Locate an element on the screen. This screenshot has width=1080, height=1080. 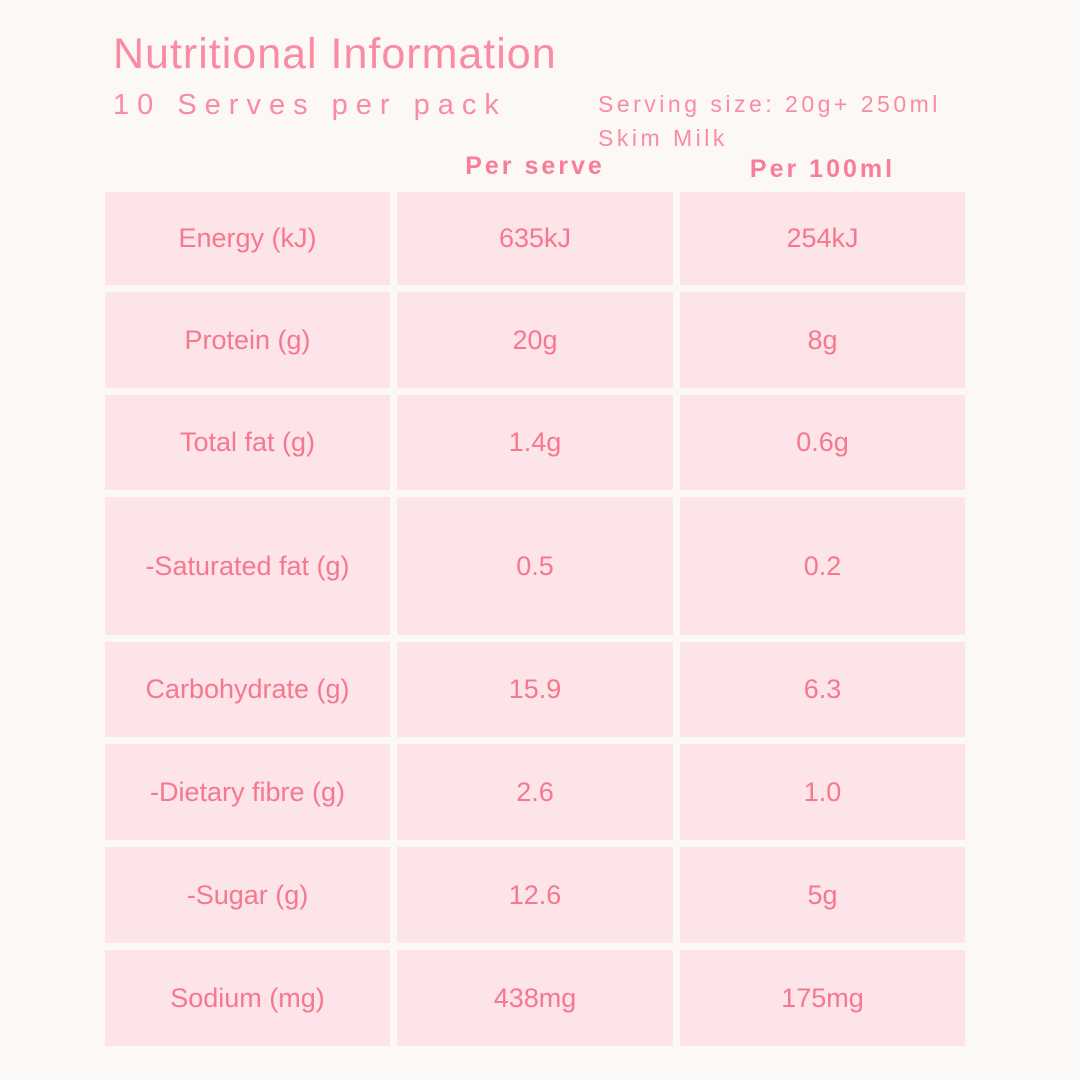
row-label-energy: Energy (kJ) is located at coordinates (247, 238).